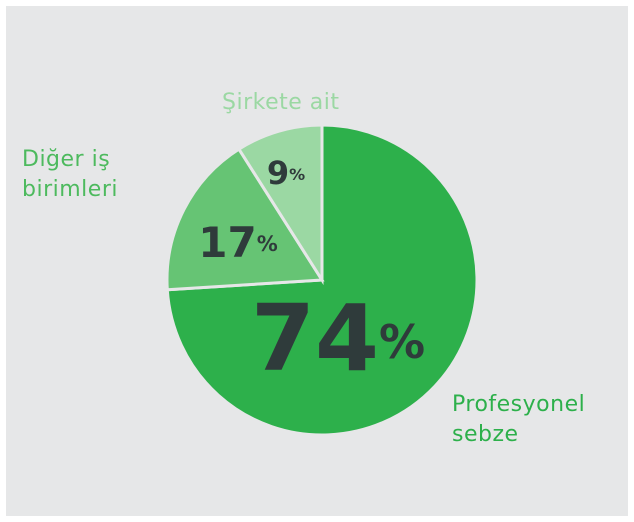 Image resolution: width=634 pixels, height=522 pixels. Describe the element at coordinates (286, 173) in the screenshot. I see `value-label: 9%` at that location.